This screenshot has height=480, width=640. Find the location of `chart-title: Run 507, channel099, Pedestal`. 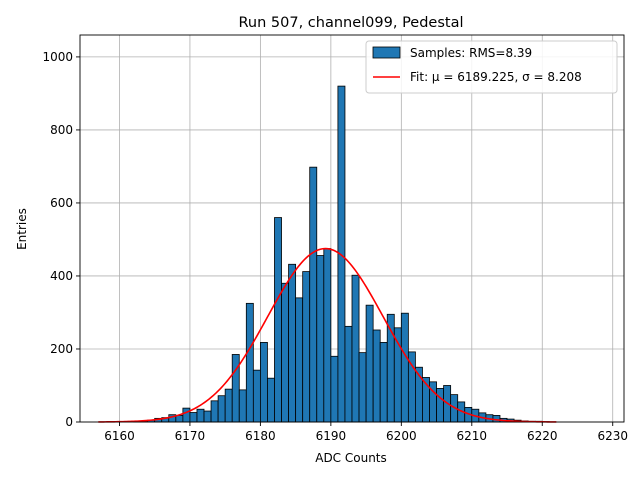

chart-title: Run 507, channel099, Pedestal is located at coordinates (350, 23).